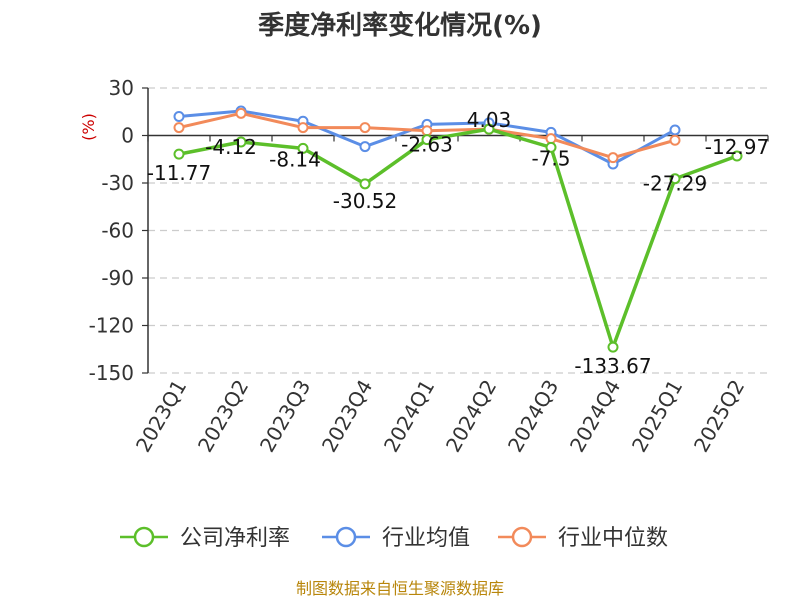  What do you see at coordinates (719, 416) in the screenshot?
I see `x-tick-label: 2025Q2` at bounding box center [719, 416].